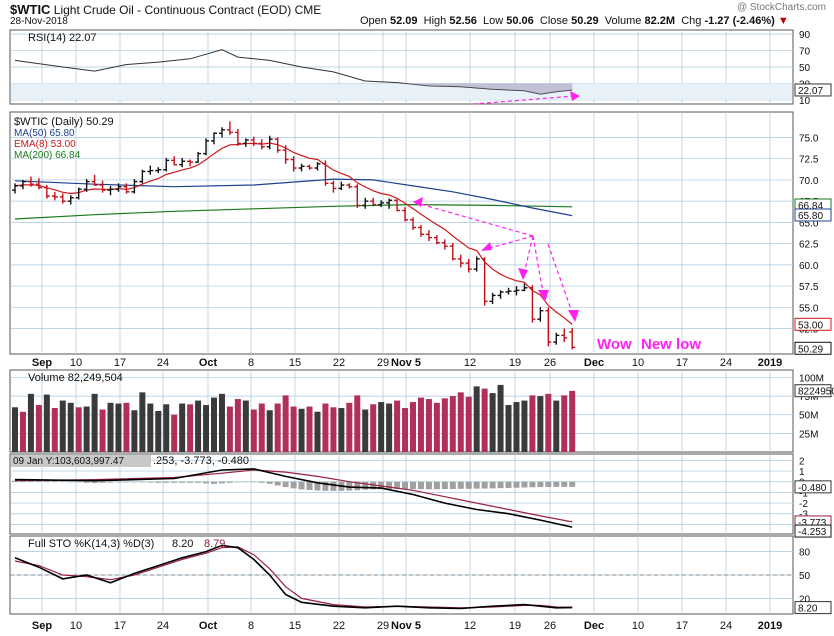  I want to click on macd-ytick-4: -2, so click(803, 504).